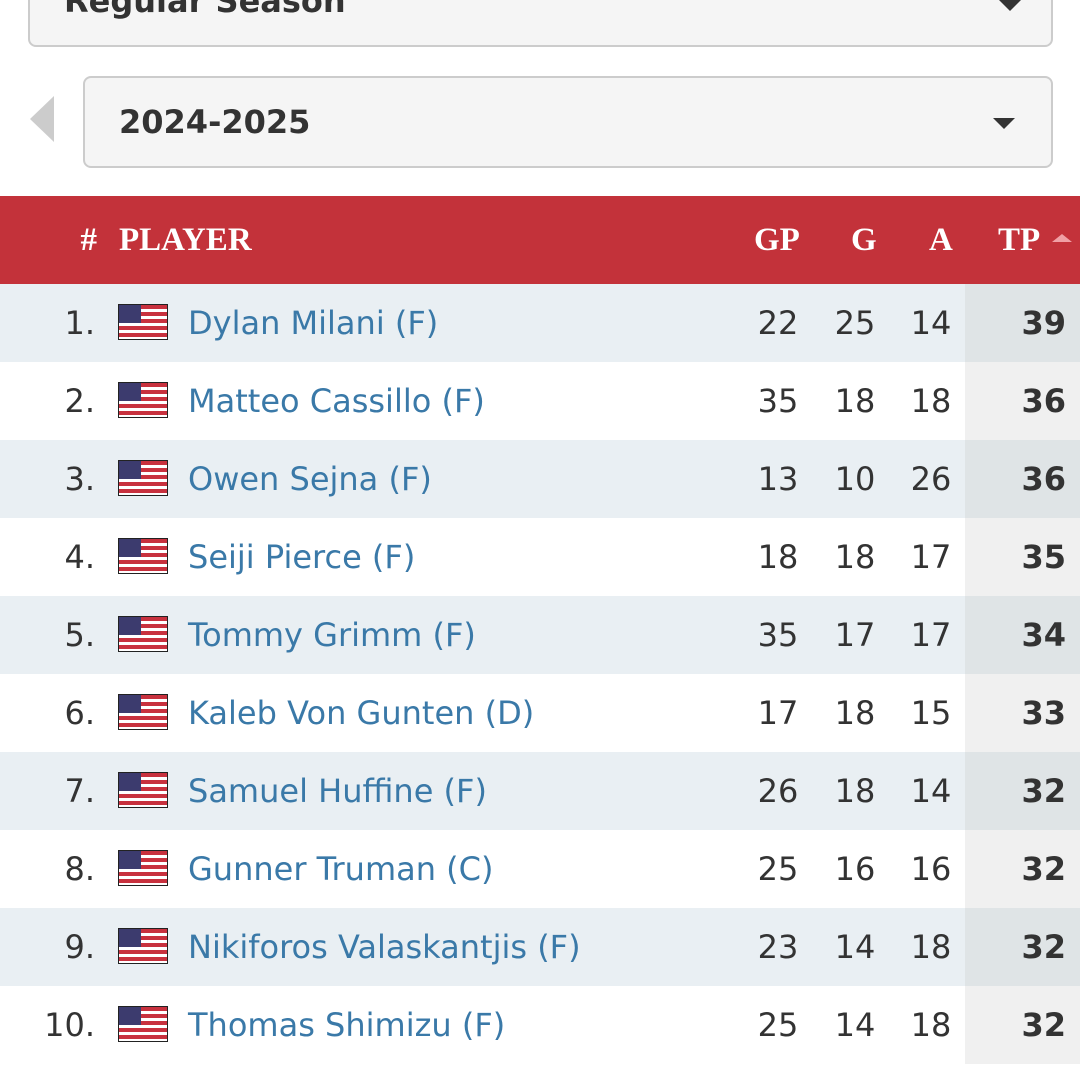 Image resolution: width=1080 pixels, height=1080 pixels. What do you see at coordinates (79, 713) in the screenshot?
I see `rank: 6.` at bounding box center [79, 713].